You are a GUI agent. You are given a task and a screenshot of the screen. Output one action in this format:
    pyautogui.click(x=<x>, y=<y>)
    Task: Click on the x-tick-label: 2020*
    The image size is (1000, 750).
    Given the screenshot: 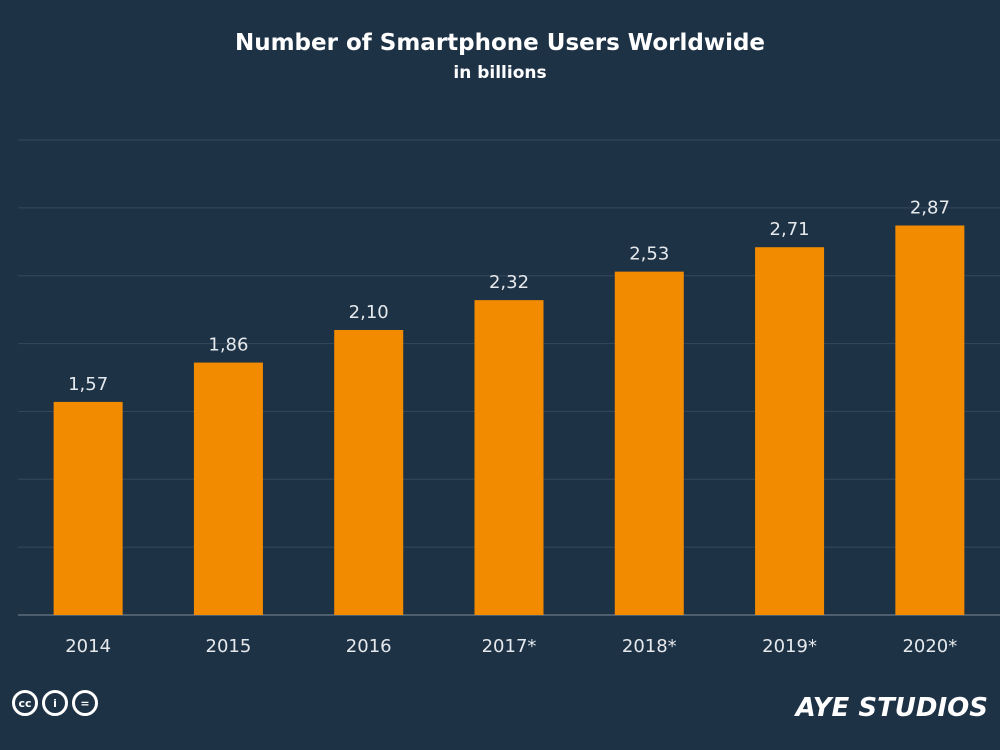 What is the action you would take?
    pyautogui.click(x=929, y=646)
    